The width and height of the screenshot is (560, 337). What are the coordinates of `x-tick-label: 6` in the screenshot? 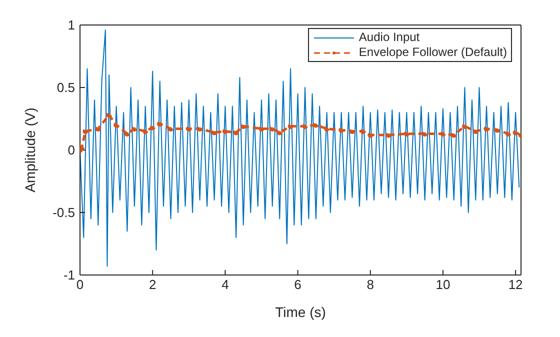 It's located at (298, 284).